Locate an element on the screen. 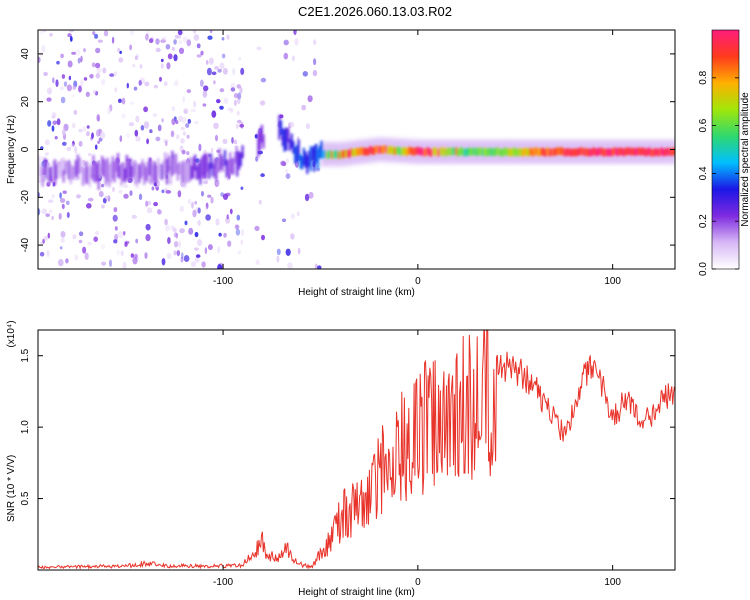  colorbar-ticks: 0.0 0.2 0.4 0.6 0.8 is located at coordinates (718, 173).